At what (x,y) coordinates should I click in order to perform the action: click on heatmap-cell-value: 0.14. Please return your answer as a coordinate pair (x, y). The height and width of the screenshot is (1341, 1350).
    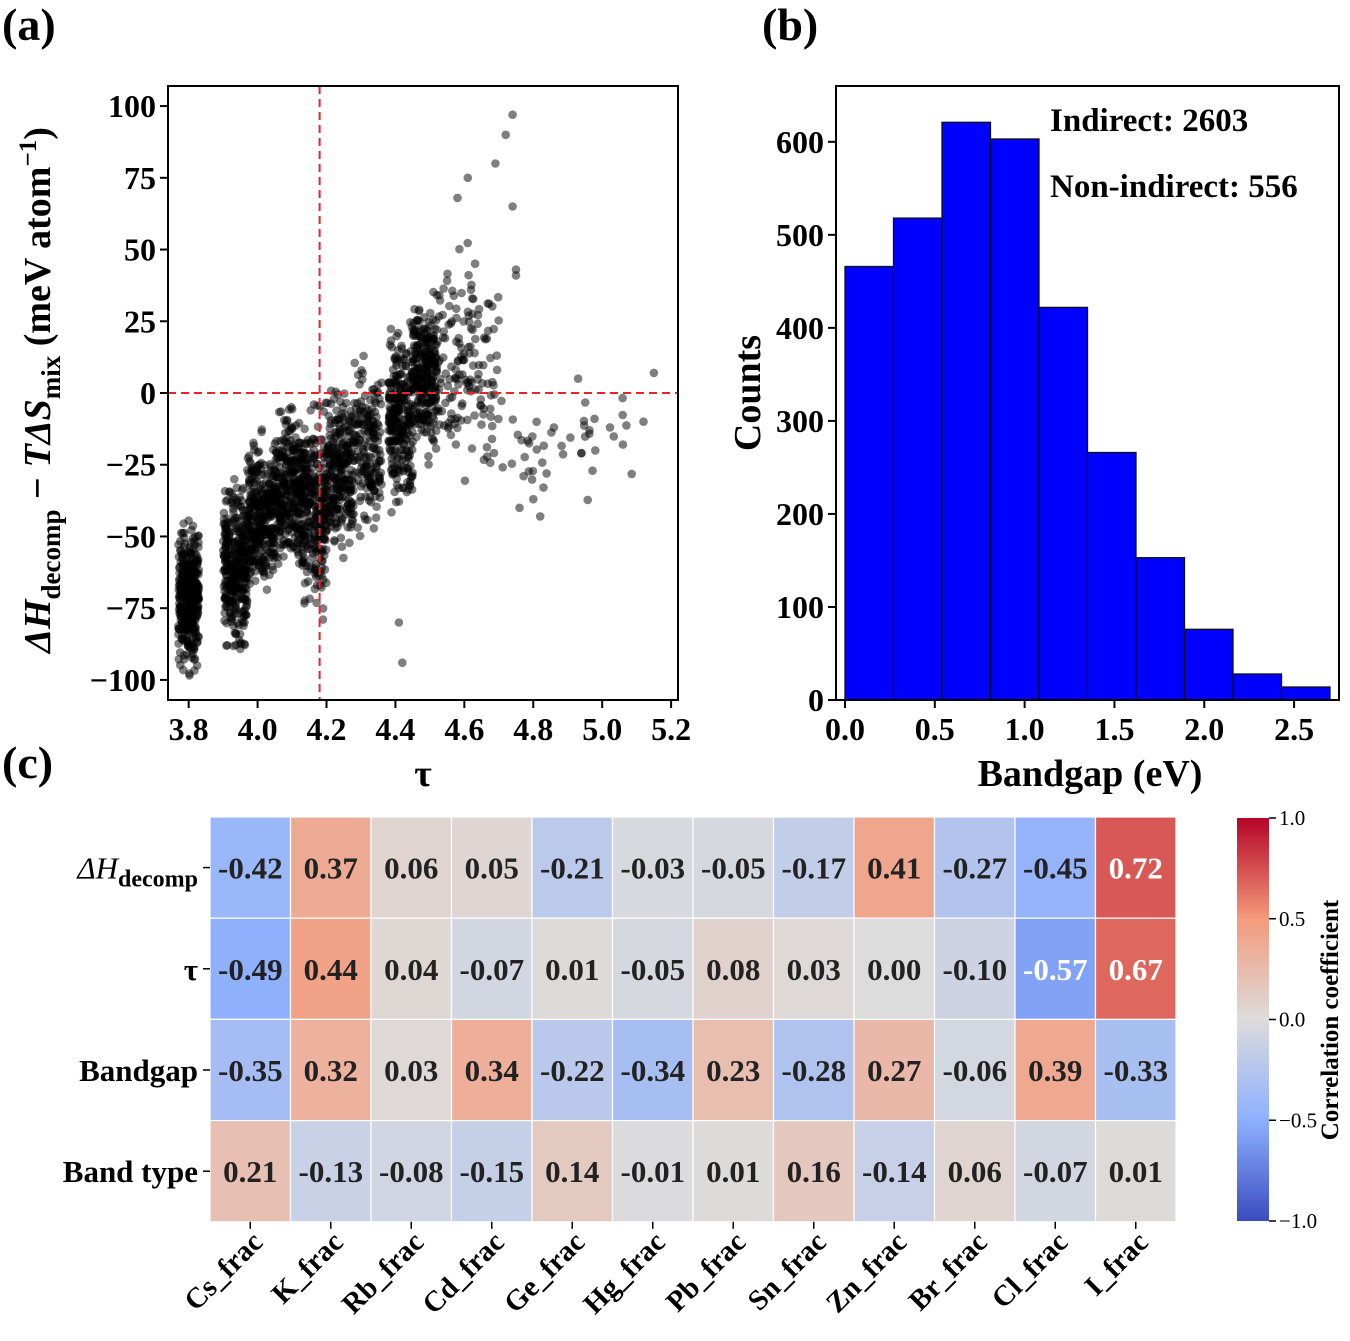
    Looking at the image, I should click on (572, 1171).